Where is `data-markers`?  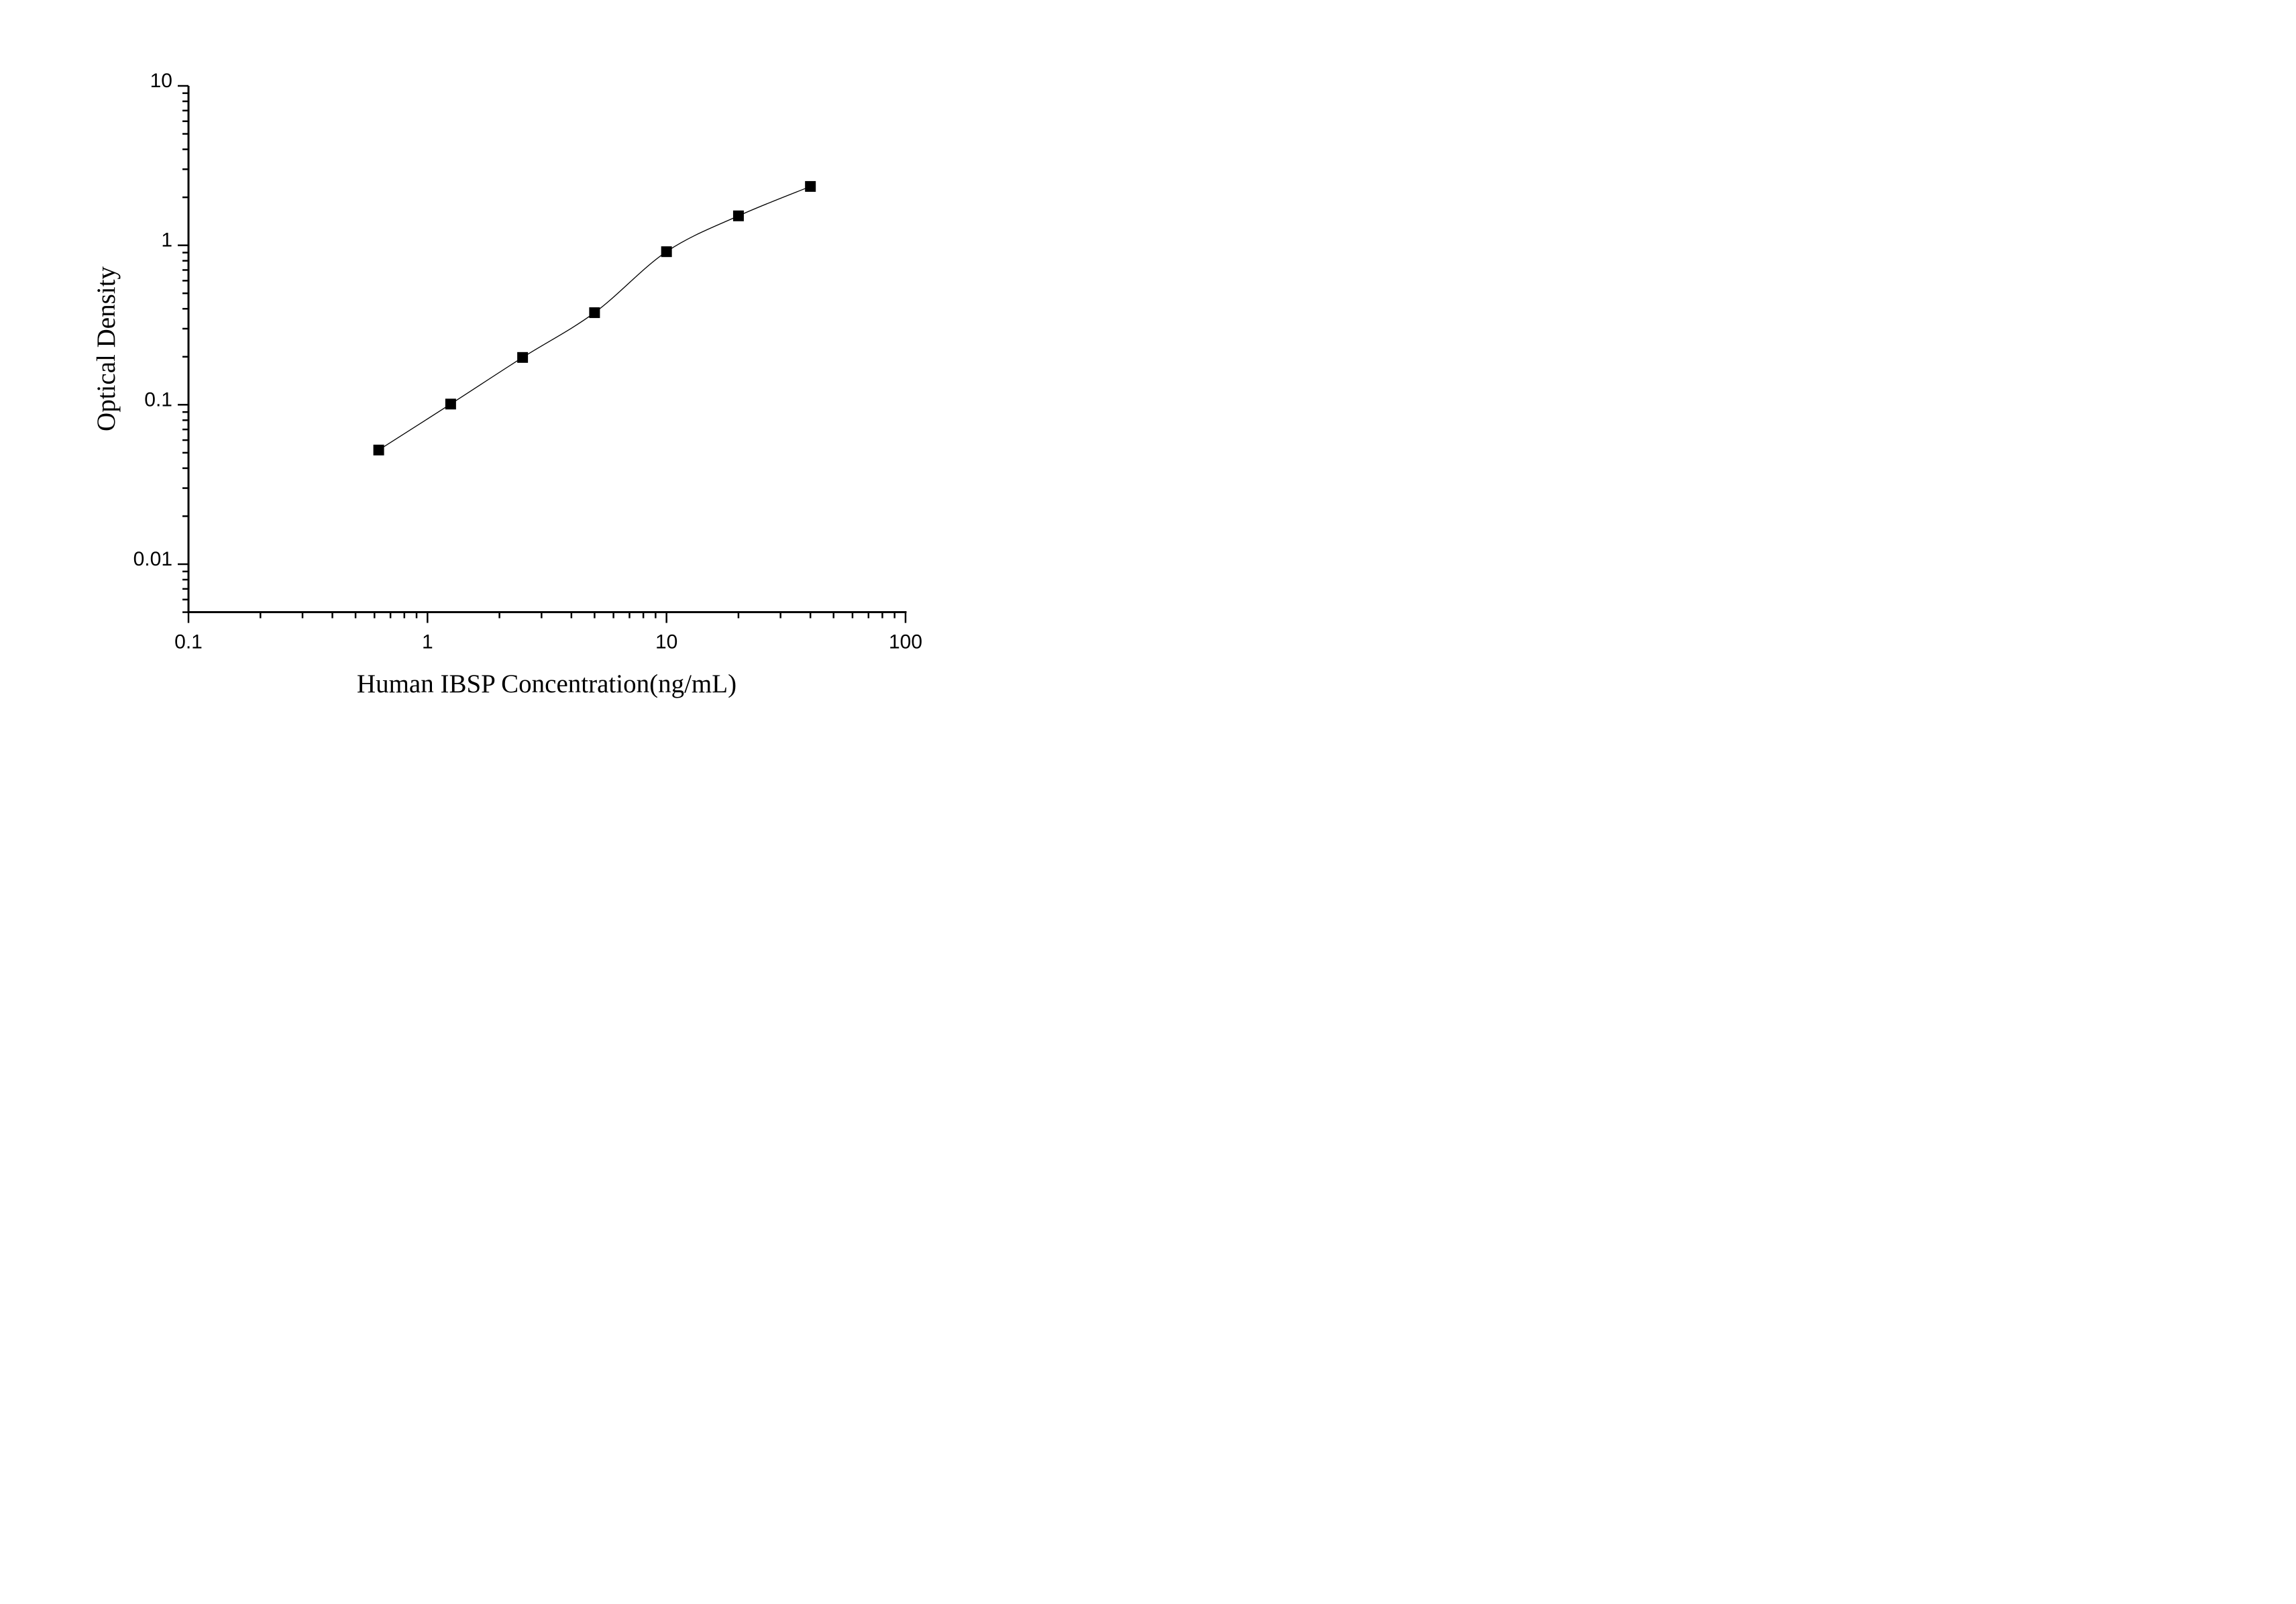
data-markers is located at coordinates (594, 318).